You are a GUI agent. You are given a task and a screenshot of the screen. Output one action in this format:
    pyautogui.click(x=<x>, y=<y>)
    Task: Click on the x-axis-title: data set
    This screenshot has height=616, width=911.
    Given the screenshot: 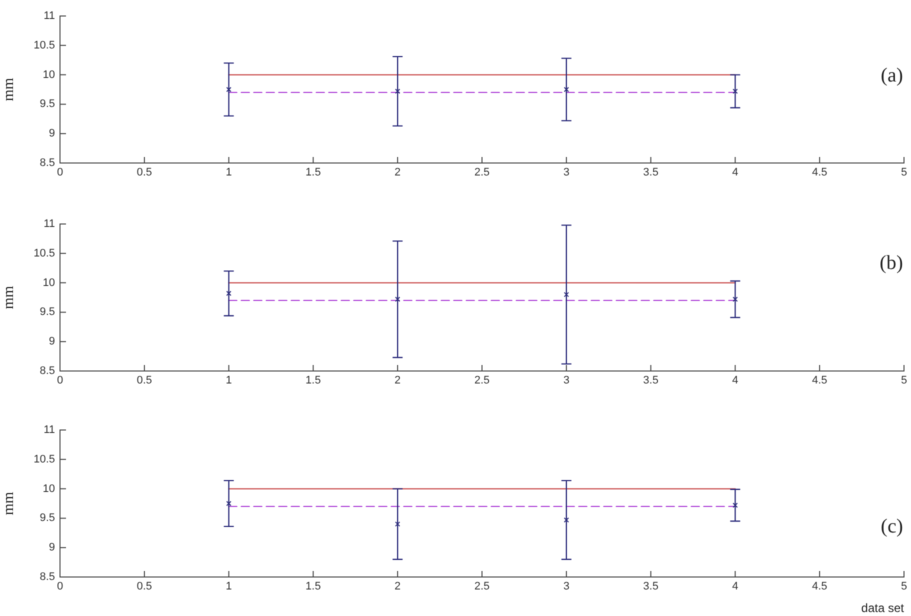 What is the action you would take?
    pyautogui.click(x=883, y=608)
    